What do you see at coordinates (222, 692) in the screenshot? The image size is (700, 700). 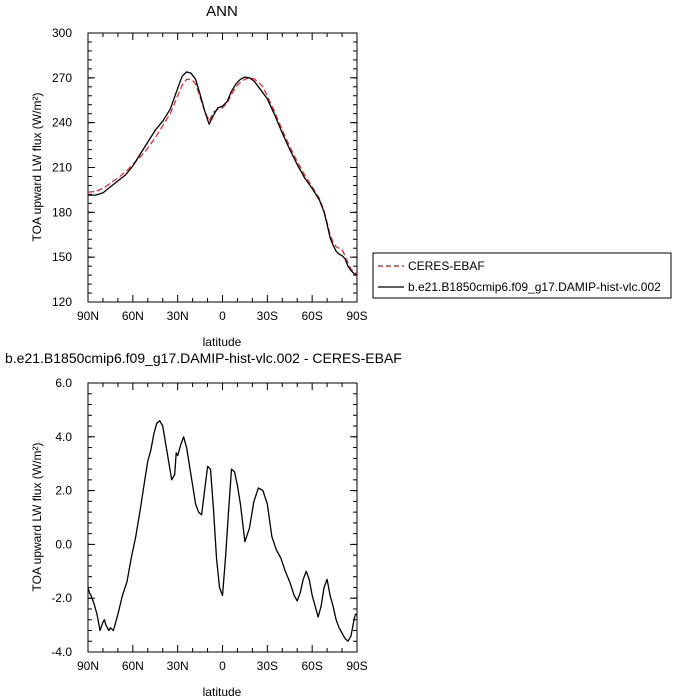 I see `bottom-chart-xlabel: latitude` at bounding box center [222, 692].